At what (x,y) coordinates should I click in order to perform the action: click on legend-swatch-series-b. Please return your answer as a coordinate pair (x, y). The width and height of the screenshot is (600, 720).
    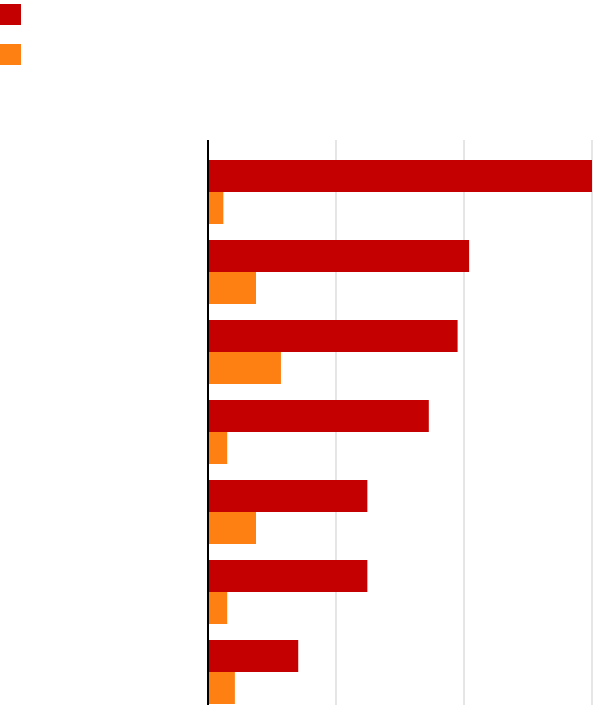
    Looking at the image, I should click on (10, 54).